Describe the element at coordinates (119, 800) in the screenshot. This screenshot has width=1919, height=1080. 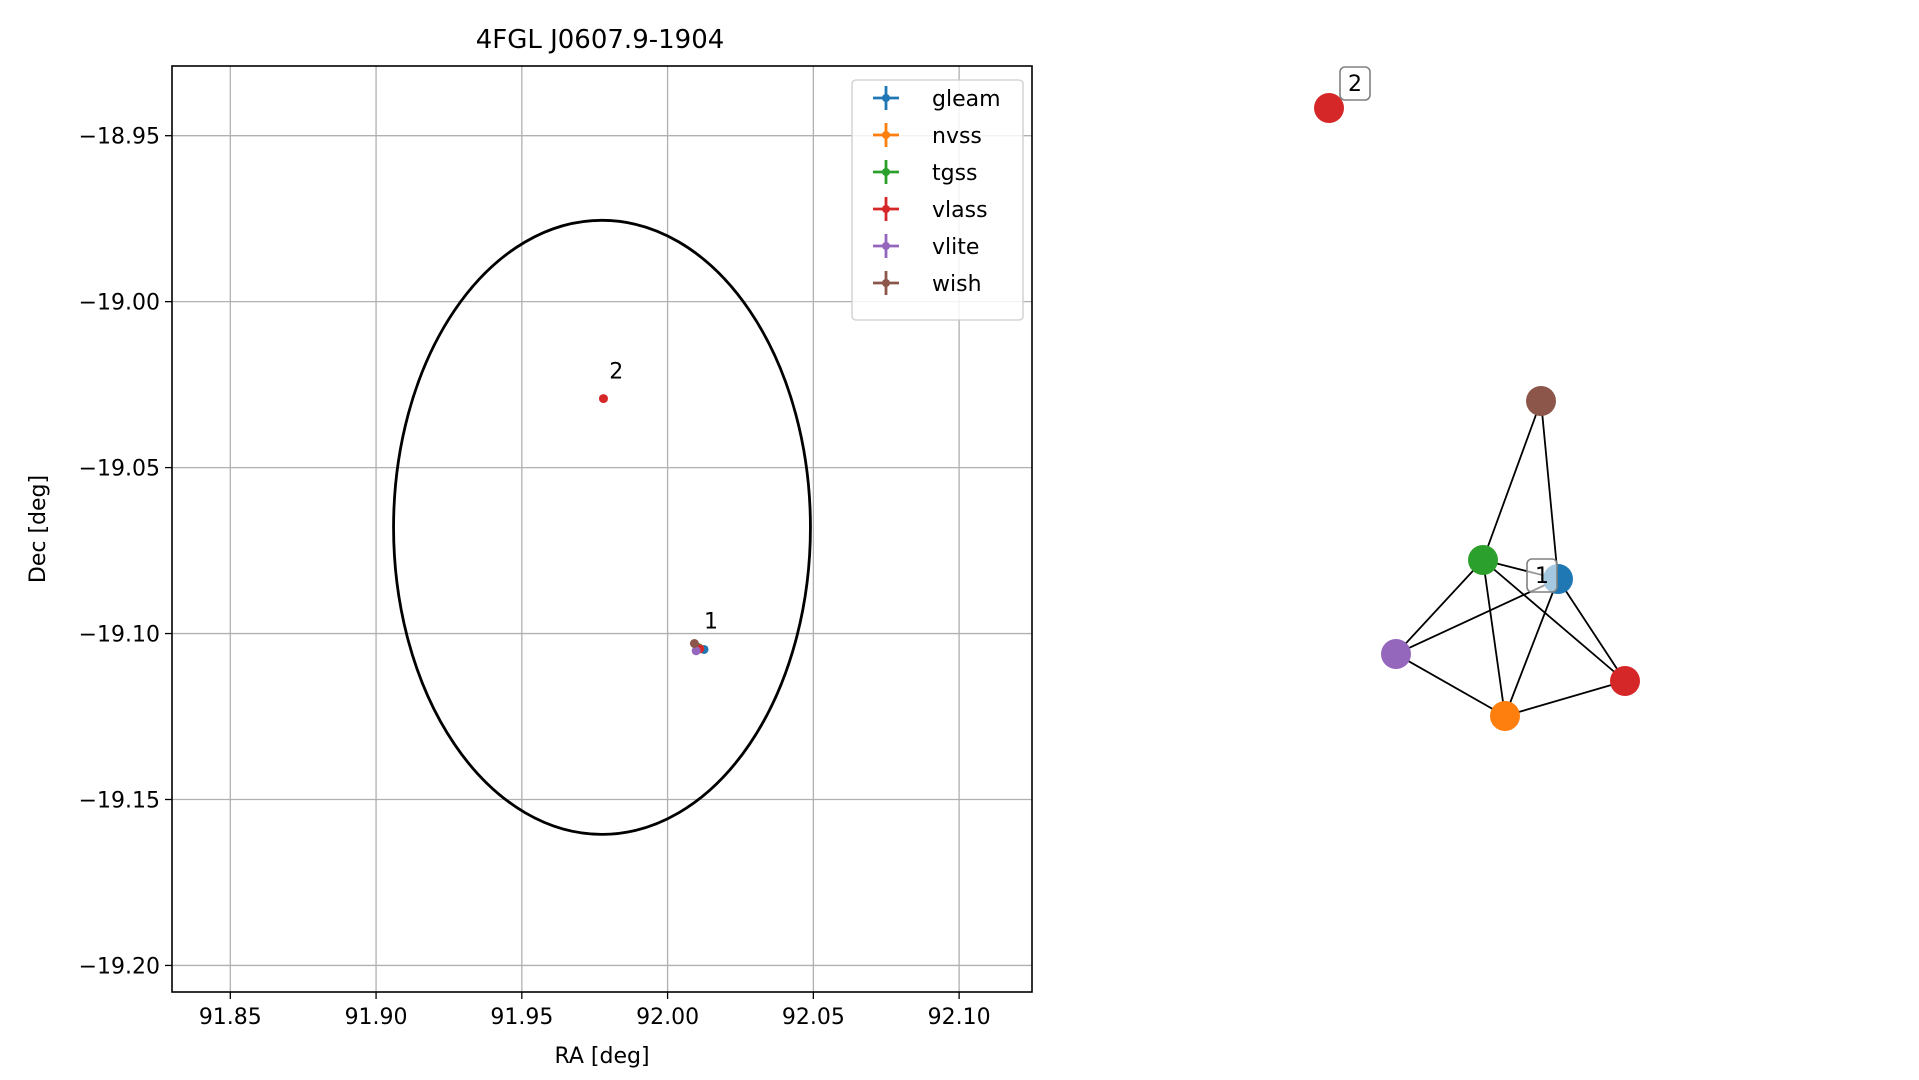
I see `y-tick-label: −19.15` at that location.